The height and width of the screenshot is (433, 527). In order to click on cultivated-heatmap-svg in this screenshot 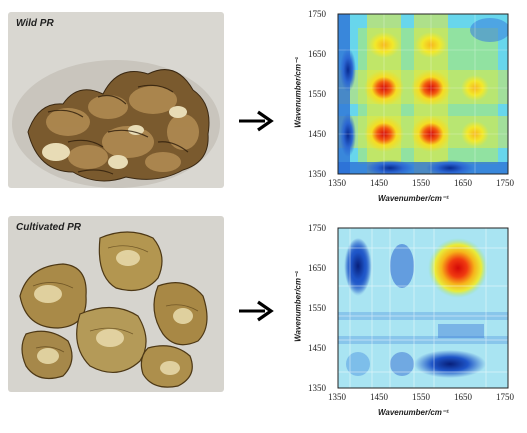, I will do `click(423, 308)`.